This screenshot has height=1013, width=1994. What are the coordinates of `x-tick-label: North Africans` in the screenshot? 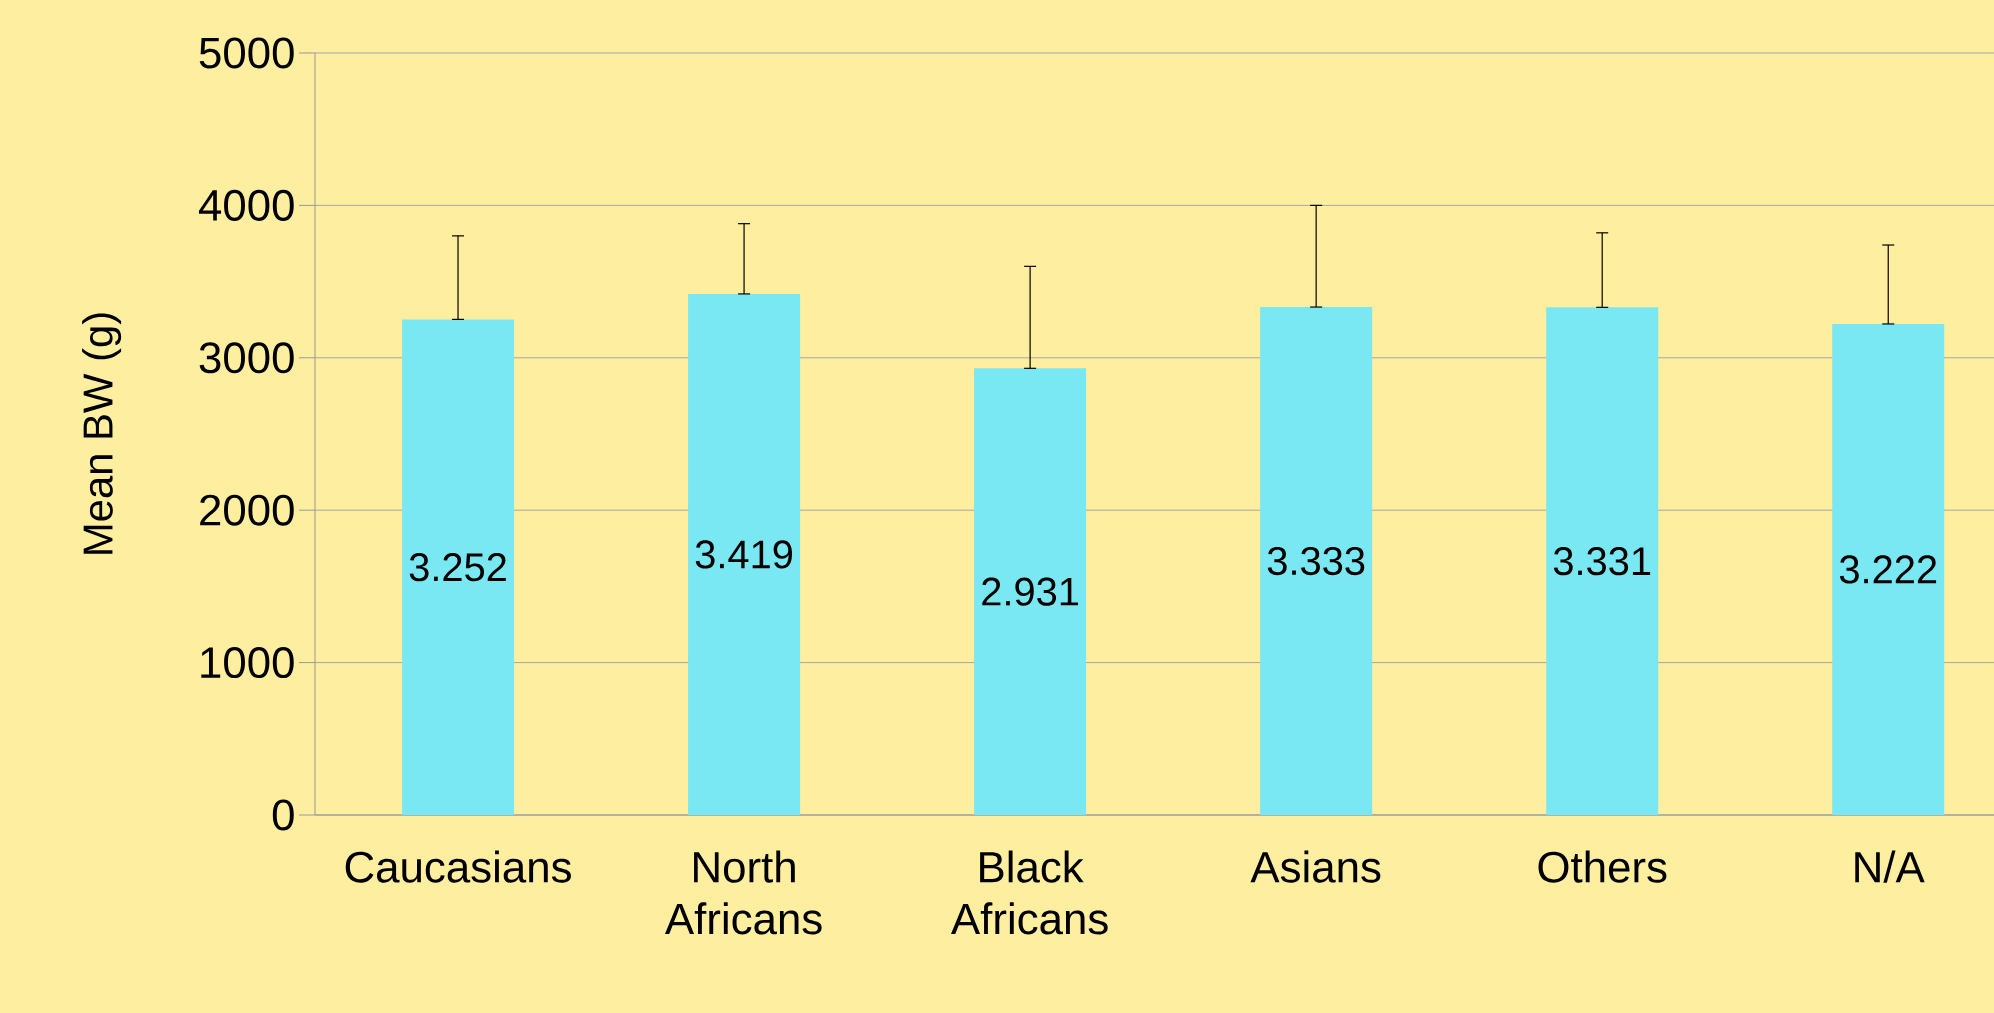 It's located at (743, 892).